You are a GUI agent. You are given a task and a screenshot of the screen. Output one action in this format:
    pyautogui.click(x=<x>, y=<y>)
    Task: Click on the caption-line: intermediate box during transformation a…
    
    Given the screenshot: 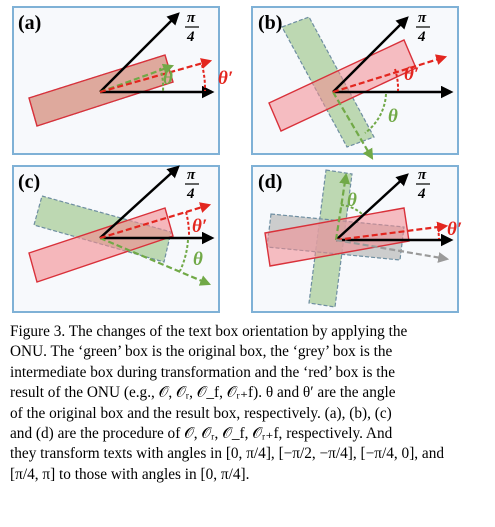 What is the action you would take?
    pyautogui.click(x=202, y=372)
    